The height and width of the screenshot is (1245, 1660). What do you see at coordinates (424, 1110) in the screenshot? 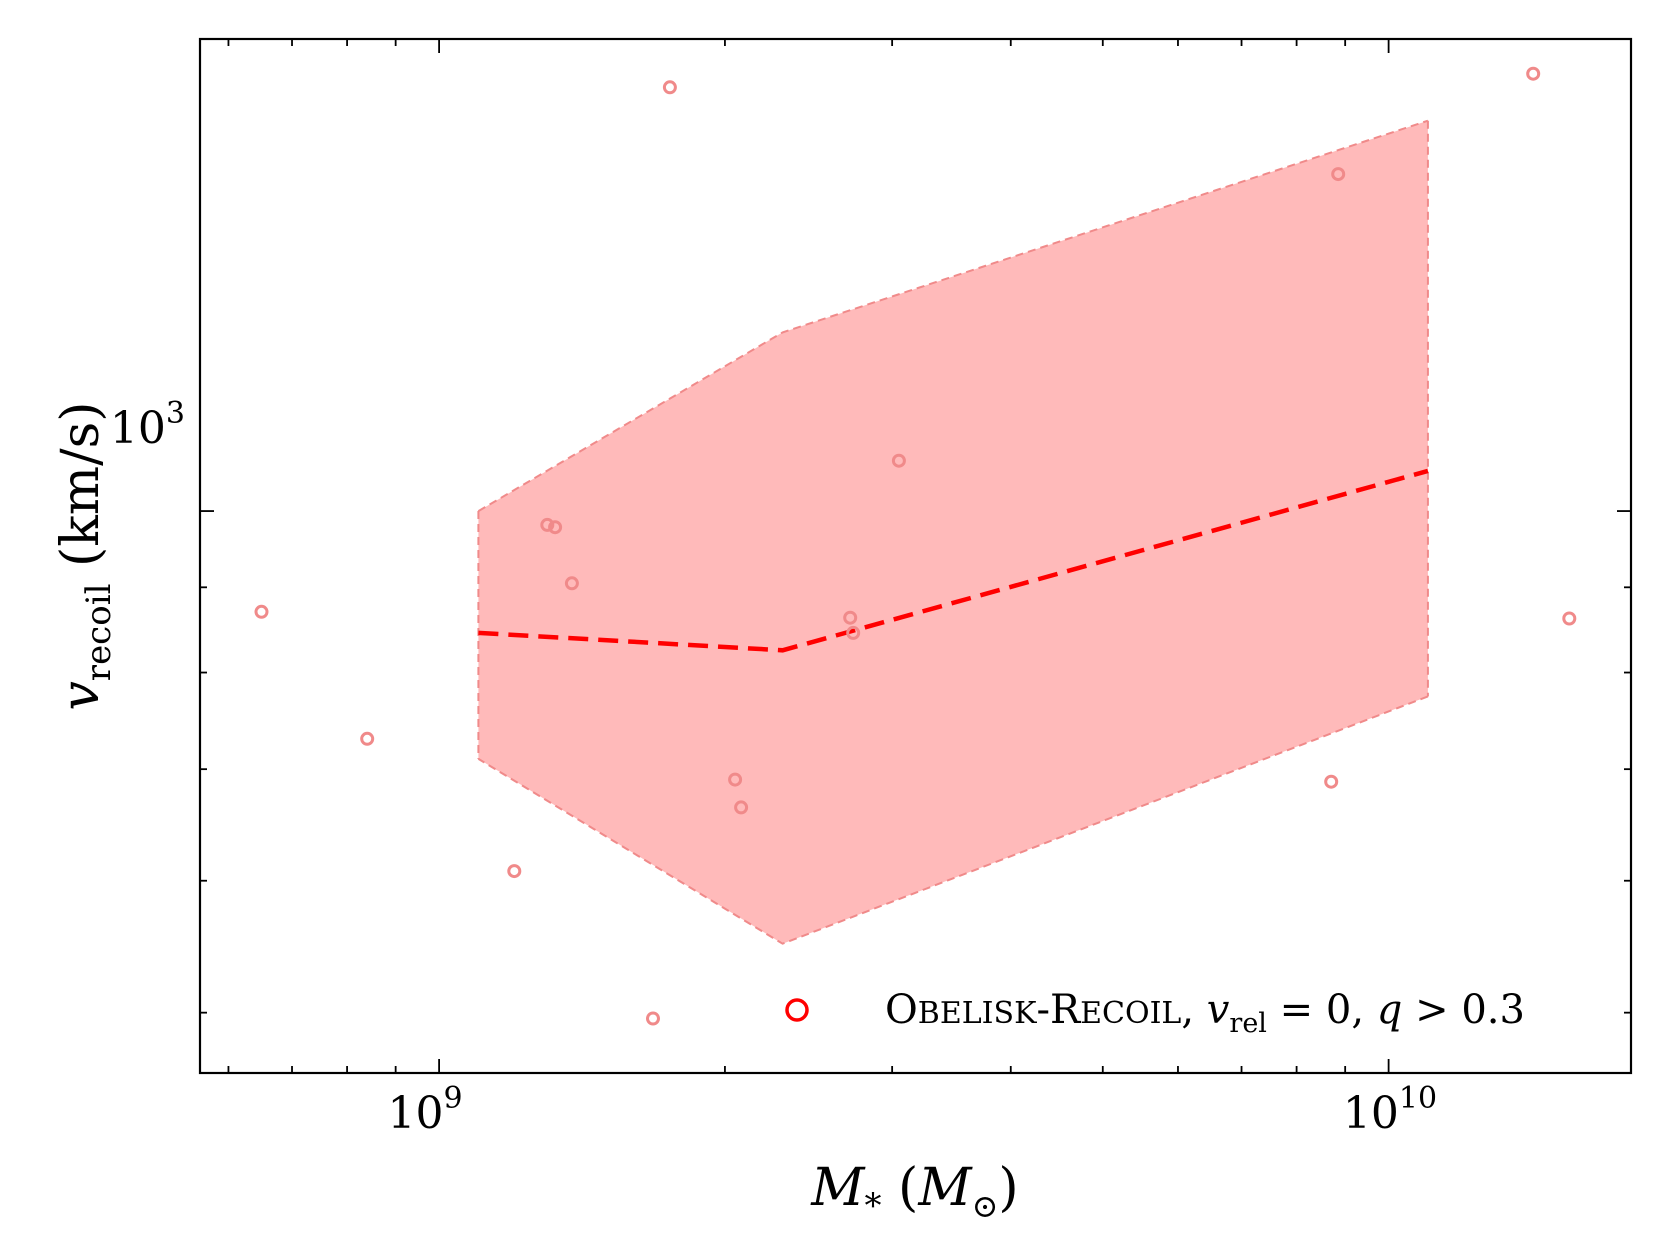
I see `x-tick-label-1e9: 109` at bounding box center [424, 1110].